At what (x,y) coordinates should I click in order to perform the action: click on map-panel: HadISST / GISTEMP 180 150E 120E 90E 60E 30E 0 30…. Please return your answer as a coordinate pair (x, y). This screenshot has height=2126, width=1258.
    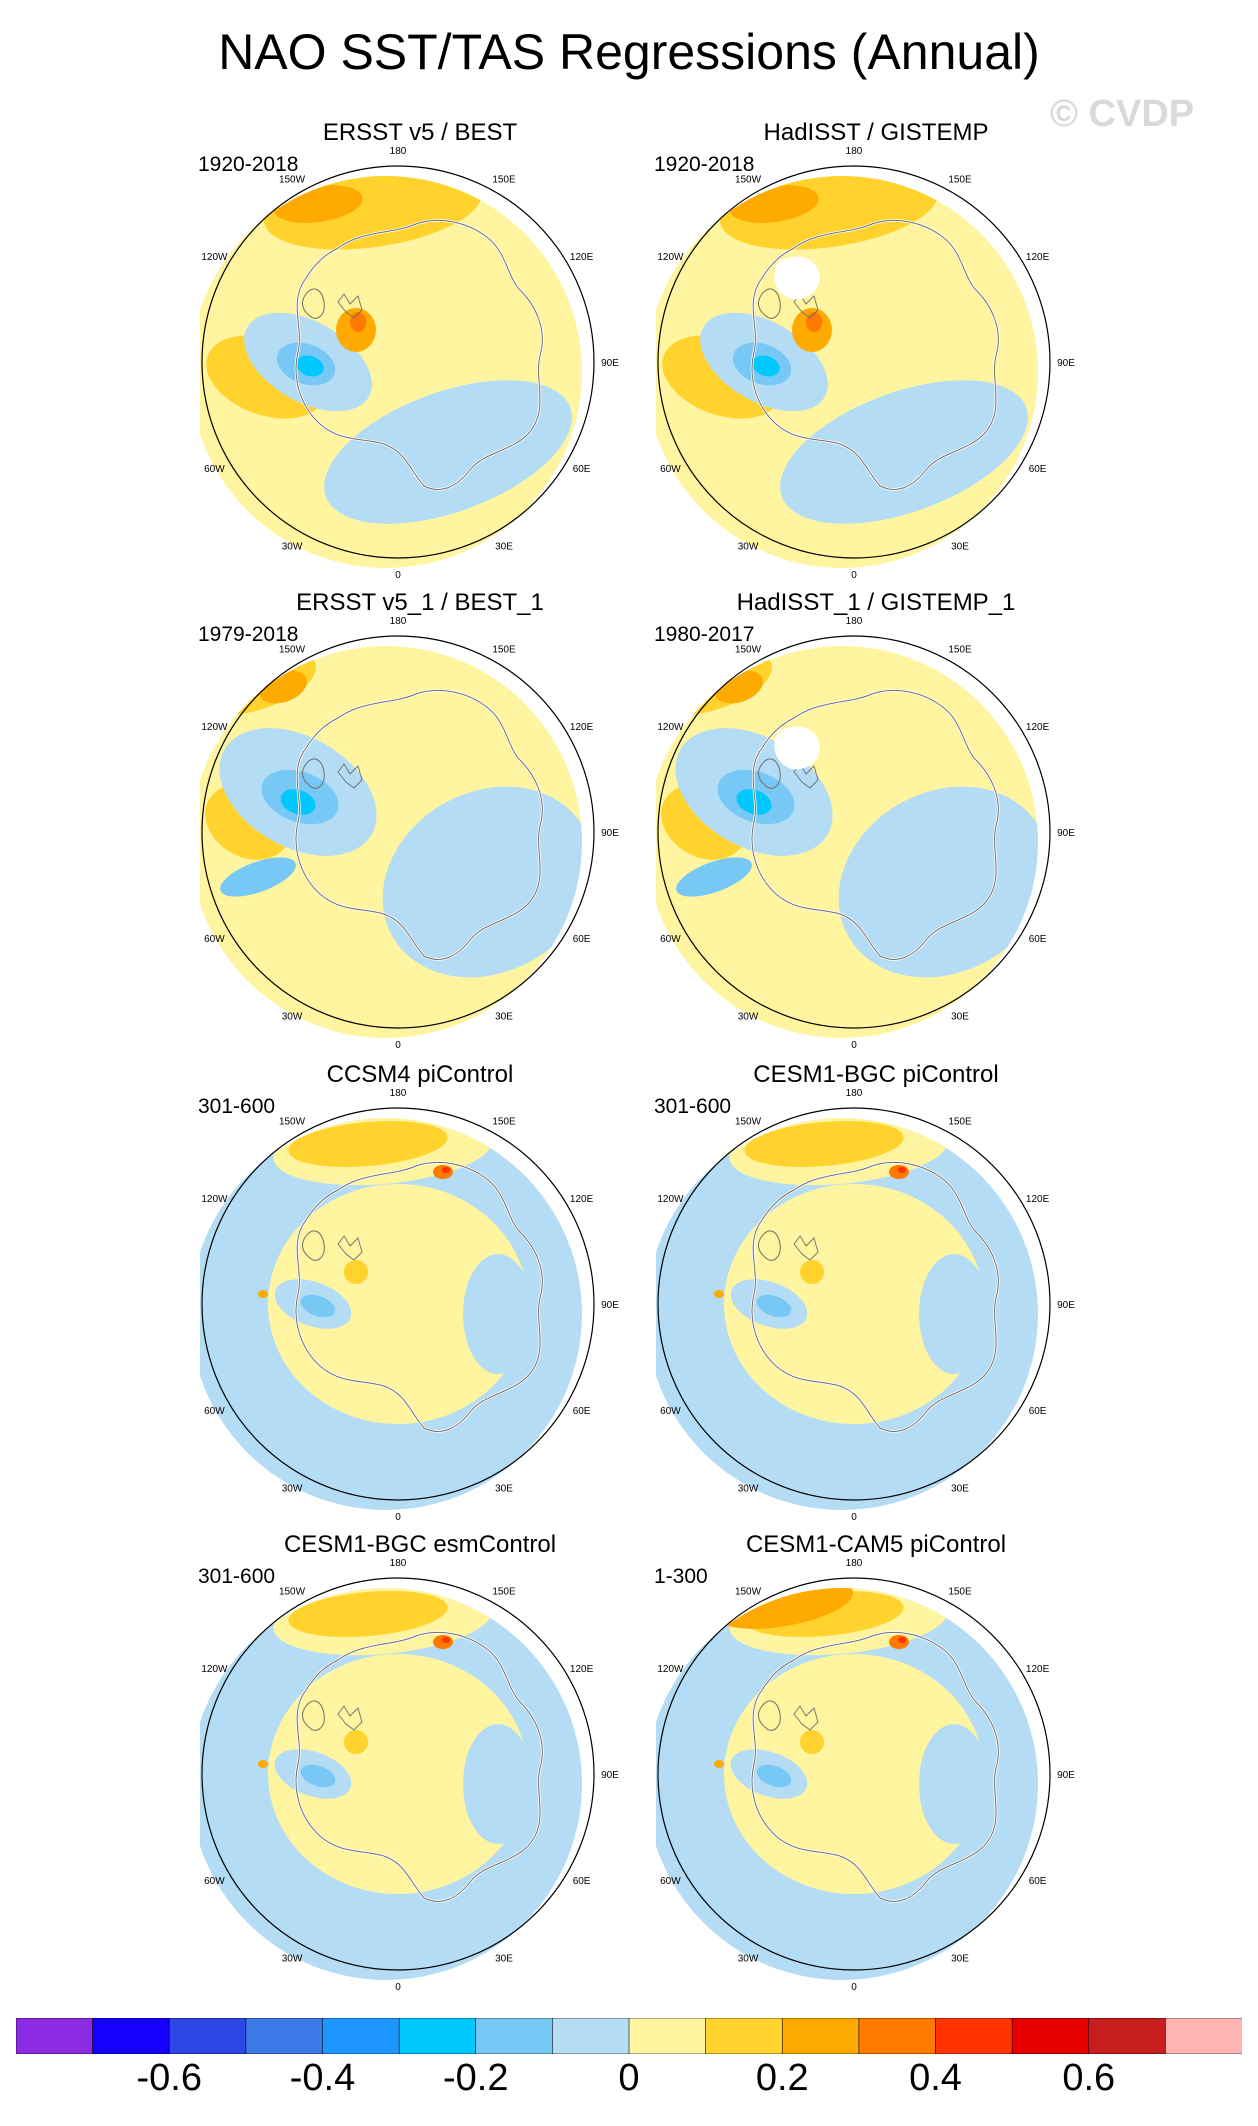
    Looking at the image, I should click on (875, 353).